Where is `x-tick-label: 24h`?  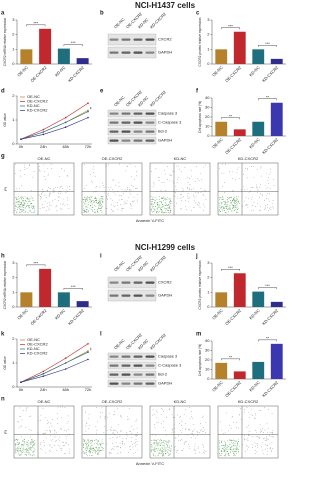
x-tick-label: 24h is located at coordinates (43, 389).